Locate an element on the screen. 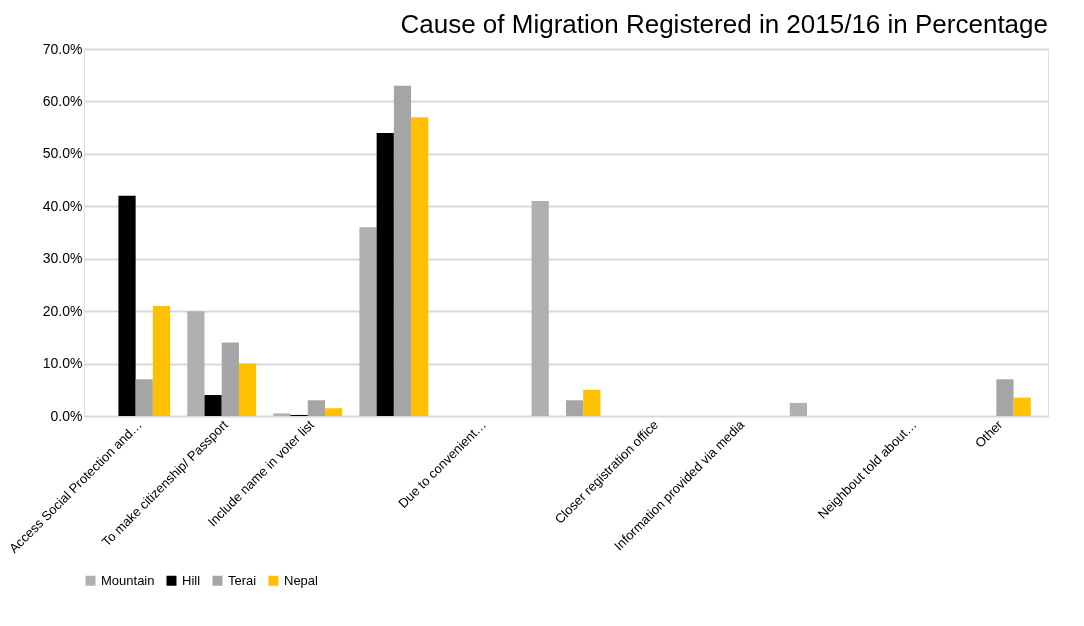 The width and height of the screenshot is (1084, 626). y-tick-label: 70.0% is located at coordinates (62, 48).